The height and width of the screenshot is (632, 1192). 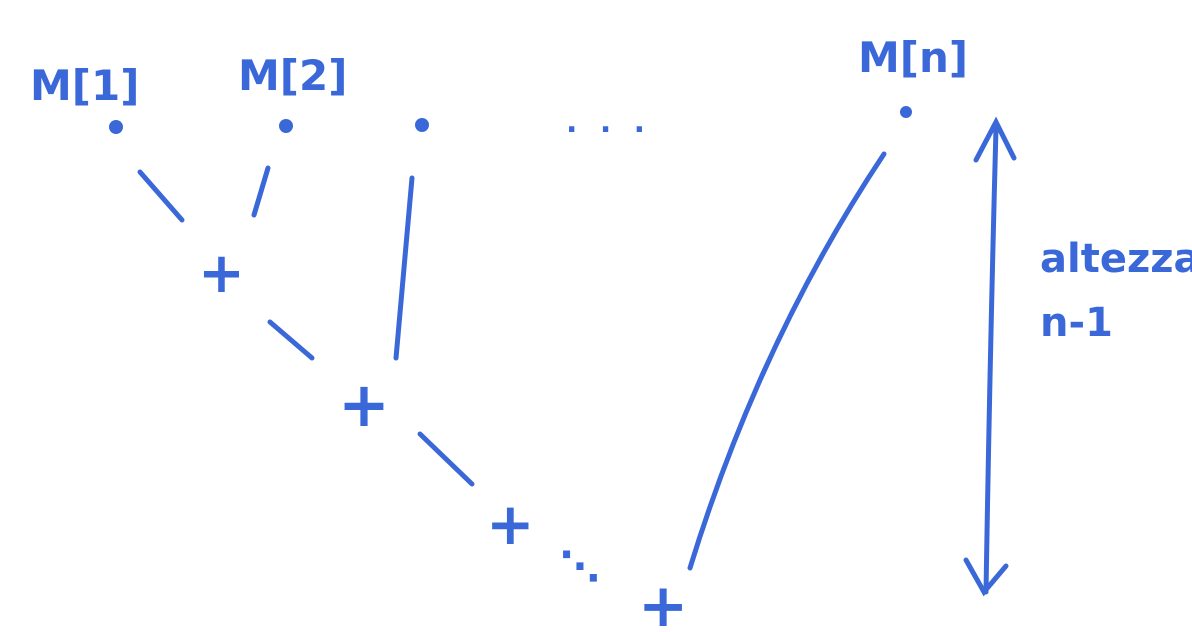 What do you see at coordinates (291, 340) in the screenshot?
I see `edge-sum1-to-sum2` at bounding box center [291, 340].